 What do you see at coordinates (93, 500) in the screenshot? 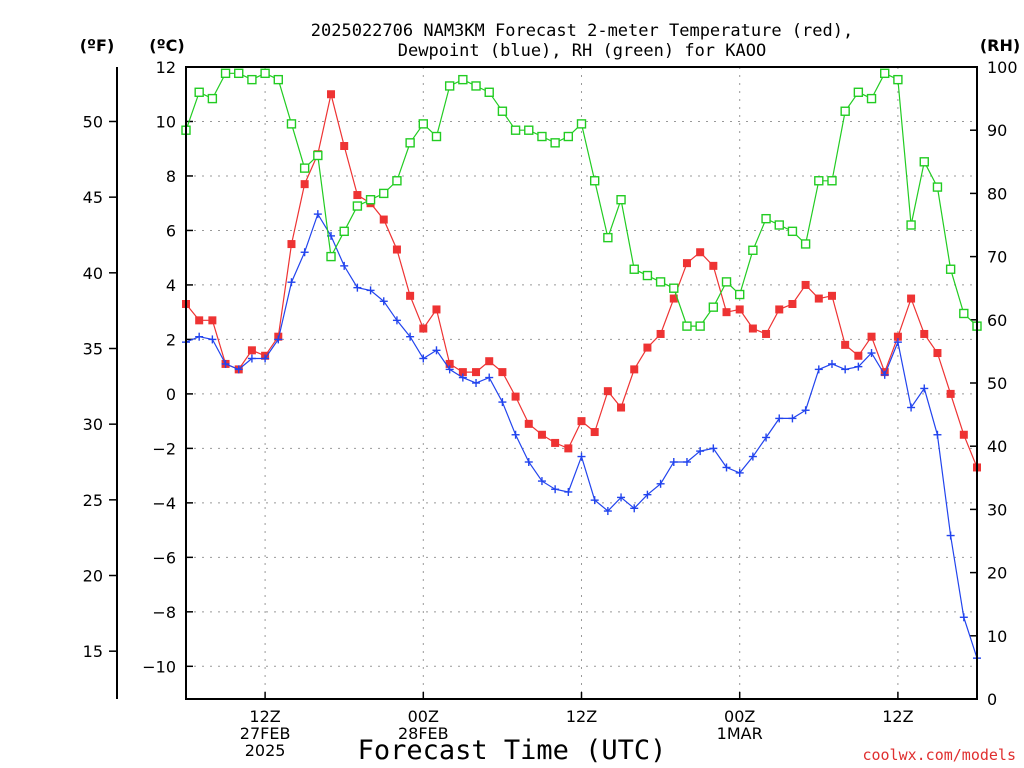
I see `f-tick-label: 25` at bounding box center [93, 500].